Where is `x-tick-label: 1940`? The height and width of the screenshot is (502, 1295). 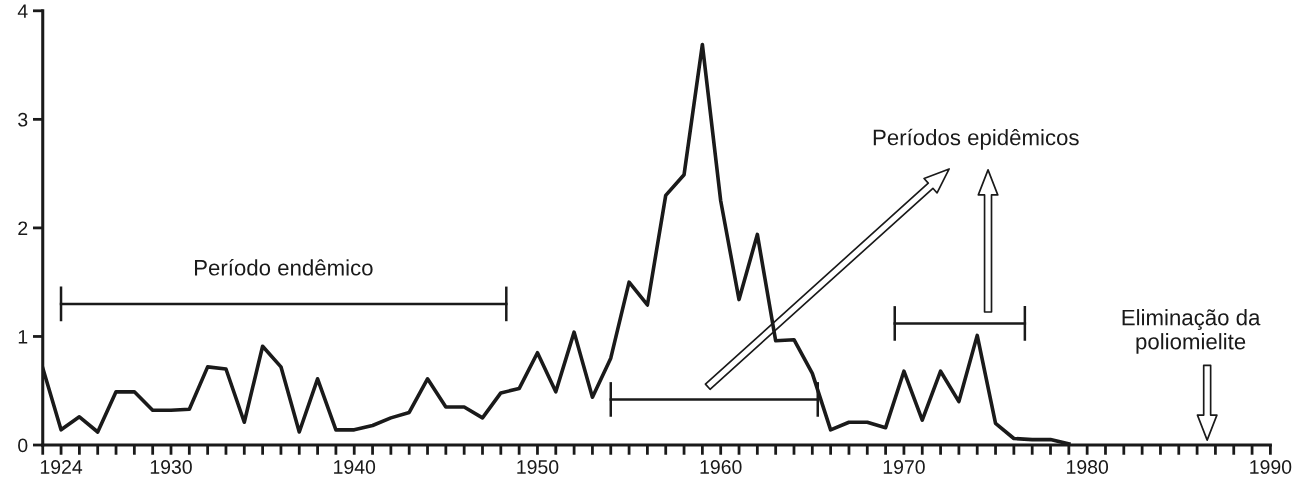
x-tick-label: 1940 is located at coordinates (355, 467).